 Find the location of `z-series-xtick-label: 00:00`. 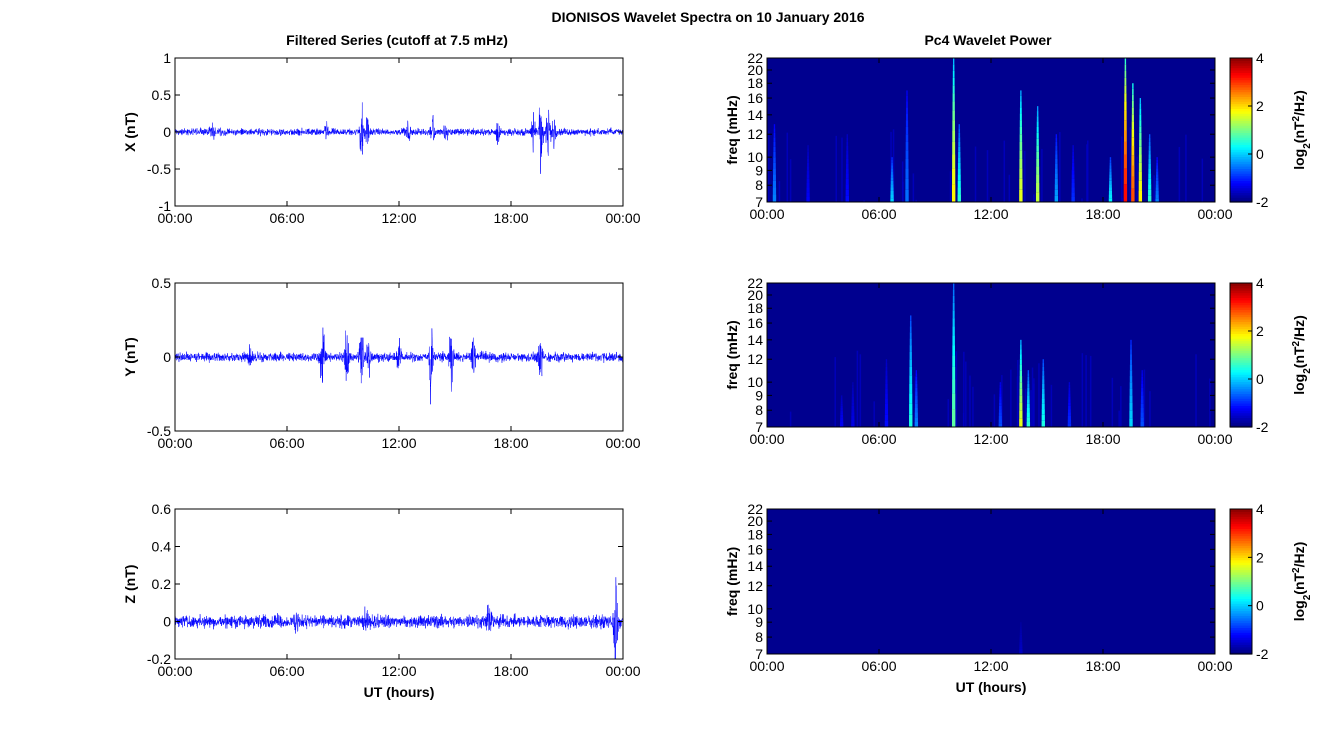

z-series-xtick-label: 00:00 is located at coordinates (622, 671).